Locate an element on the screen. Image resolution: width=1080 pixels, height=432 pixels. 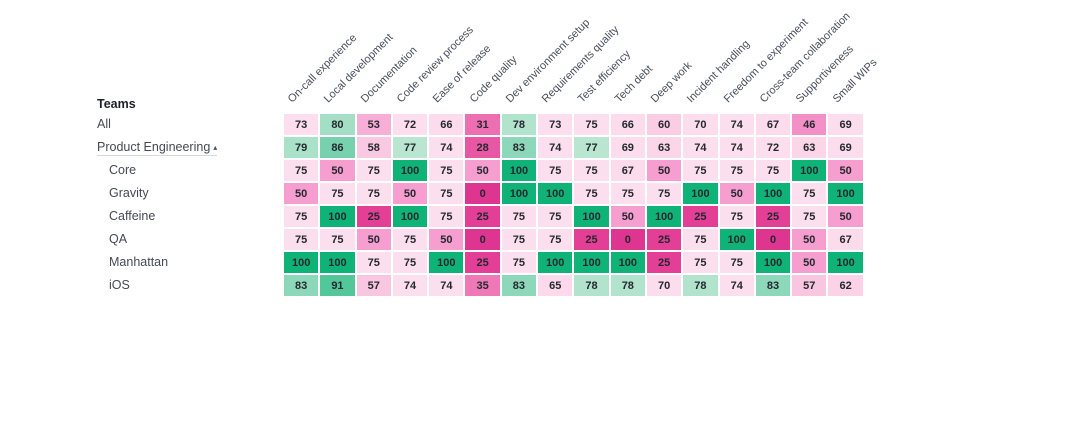
heatmap-cell: 73 is located at coordinates (555, 124).